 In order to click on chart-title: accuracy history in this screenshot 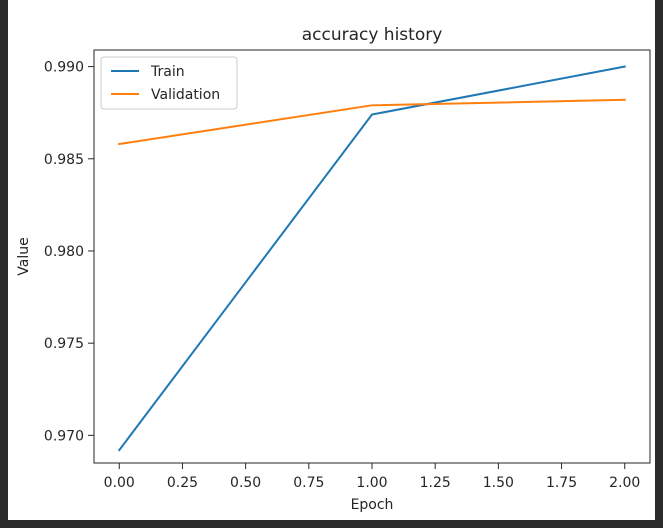, I will do `click(372, 35)`.